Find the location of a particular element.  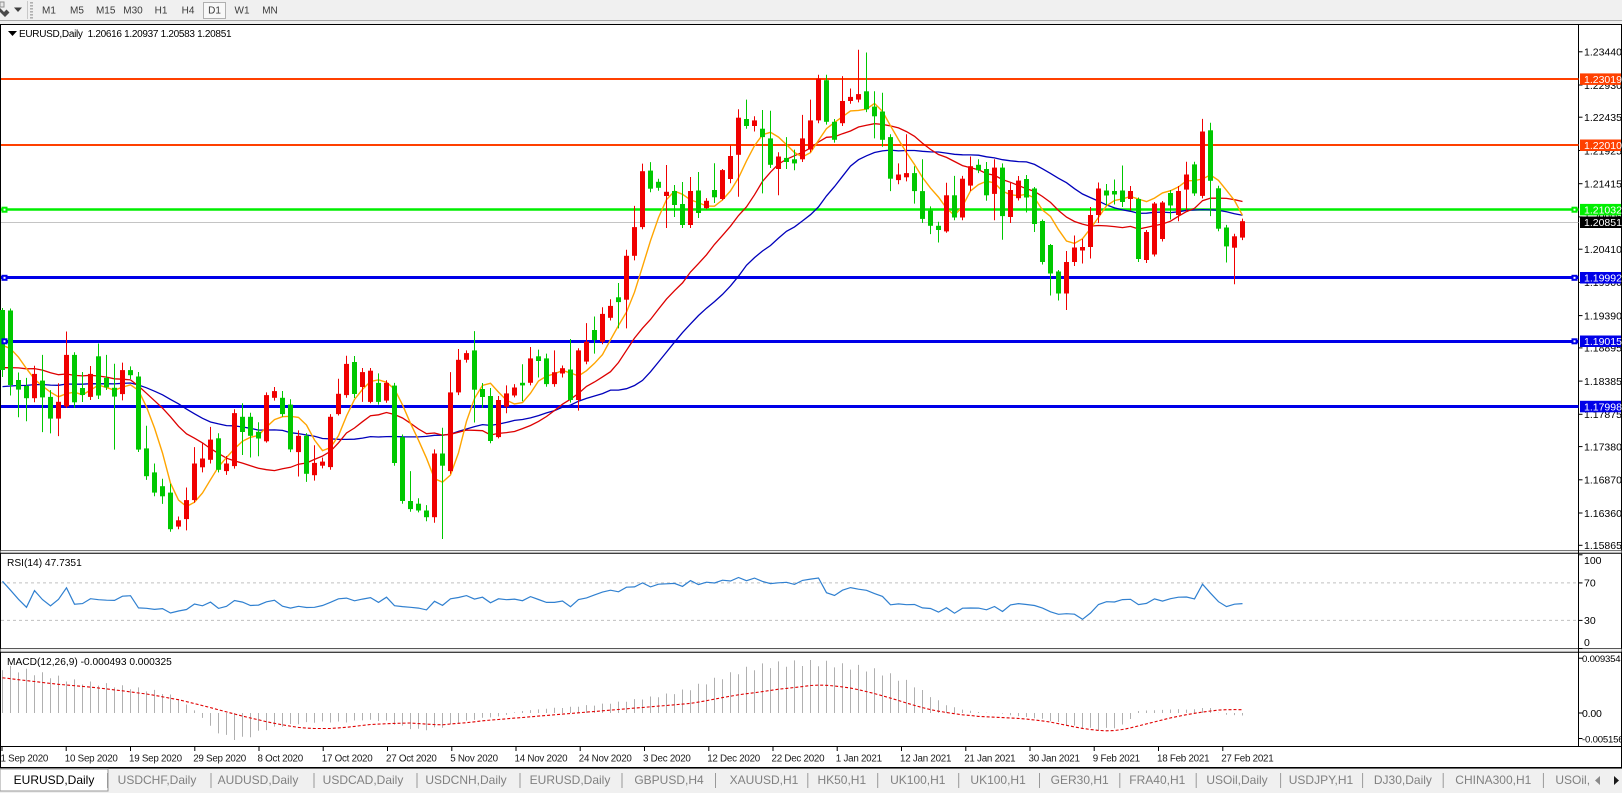

svg-text: GBPUSD,H4 is located at coordinates (669, 780).